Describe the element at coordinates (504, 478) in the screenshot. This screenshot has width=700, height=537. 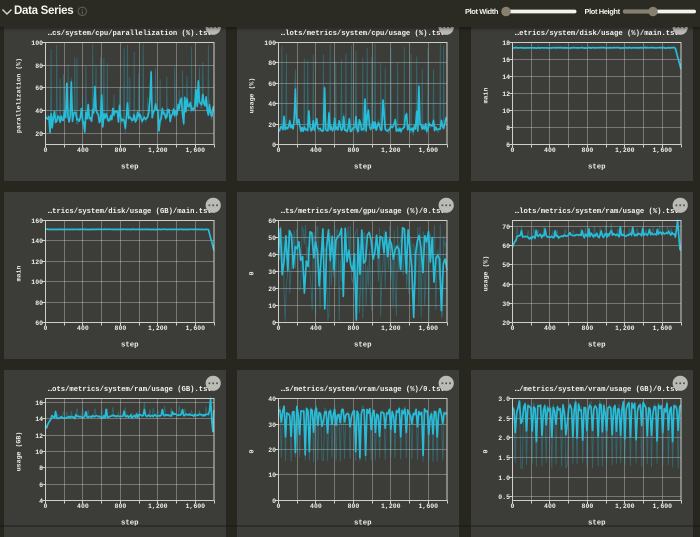
I see `svg-text: 1.0` at that location.